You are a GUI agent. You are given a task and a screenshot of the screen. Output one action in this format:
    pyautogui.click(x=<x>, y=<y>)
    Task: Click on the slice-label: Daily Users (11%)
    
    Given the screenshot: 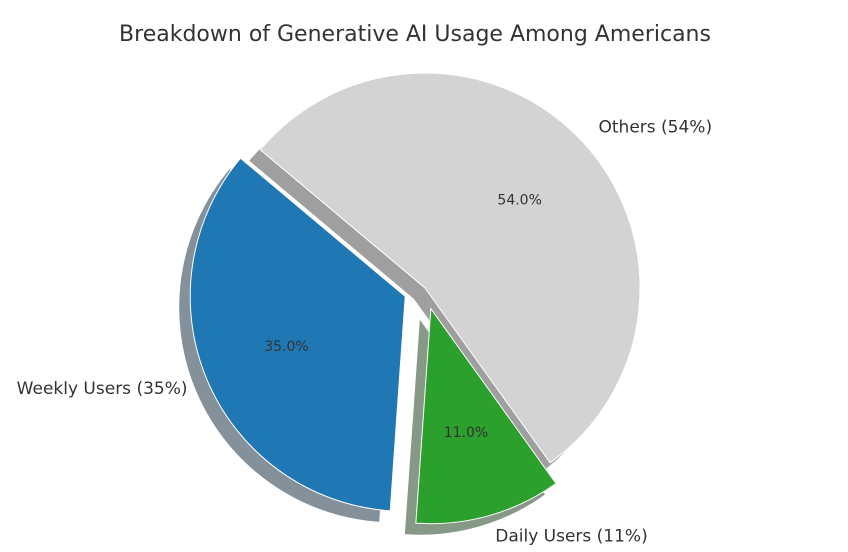 What is the action you would take?
    pyautogui.click(x=571, y=536)
    